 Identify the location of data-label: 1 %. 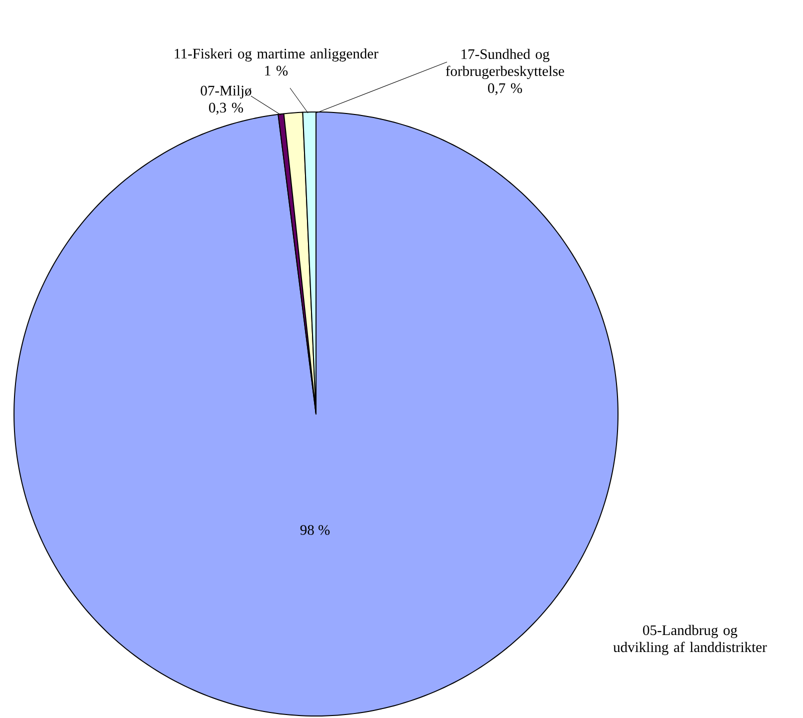
(276, 71).